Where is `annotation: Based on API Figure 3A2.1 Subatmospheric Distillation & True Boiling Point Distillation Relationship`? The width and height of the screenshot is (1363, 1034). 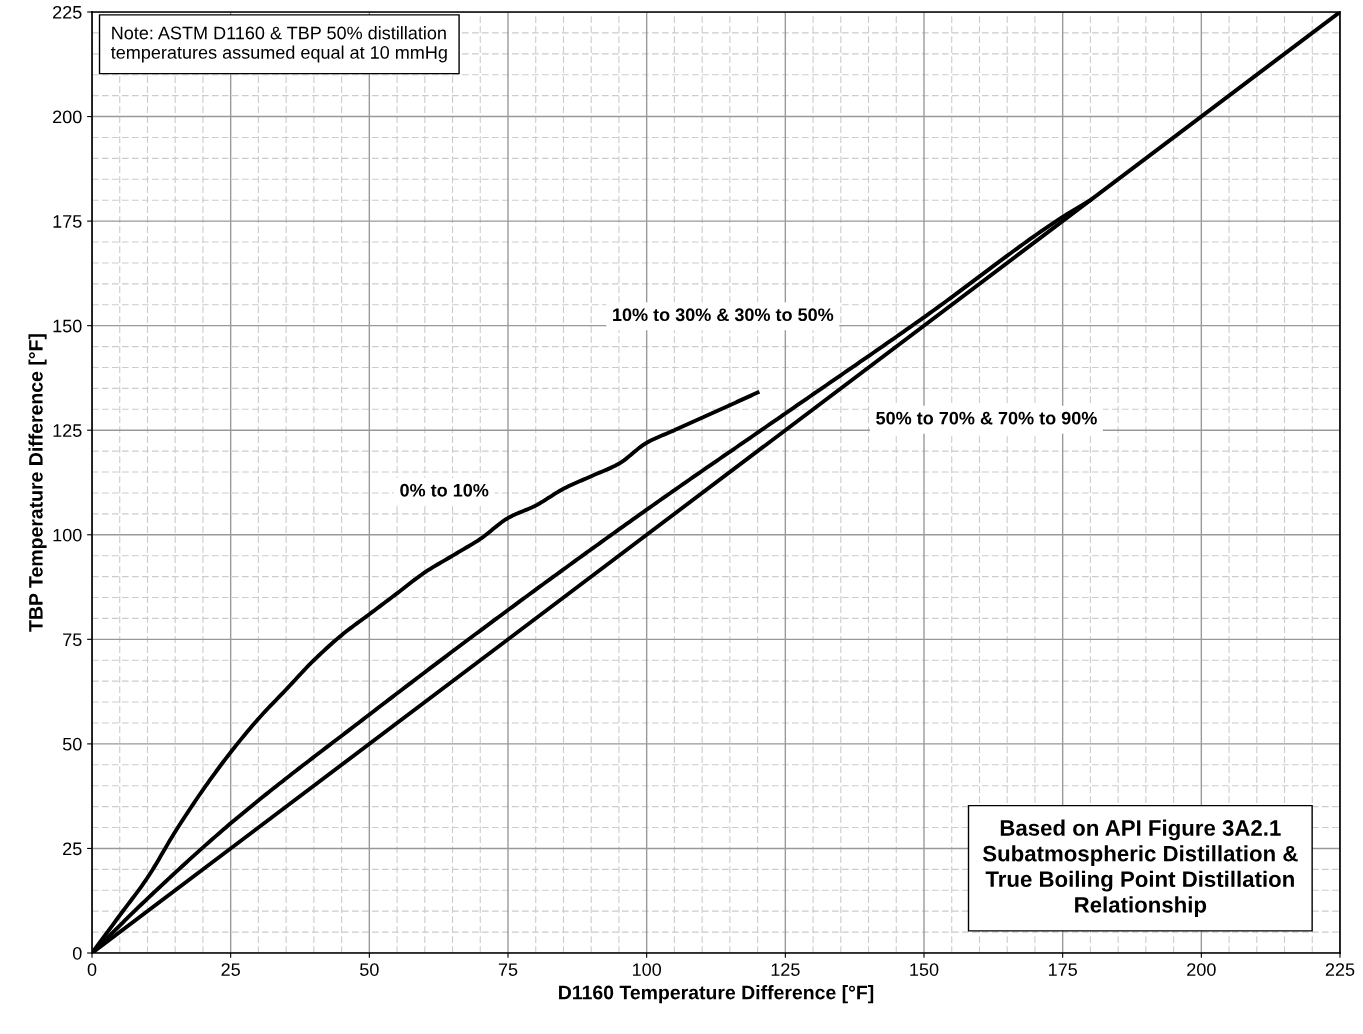 annotation: Based on API Figure 3A2.1 Subatmospheric Distillation & True Boiling Point Distillation Relationship is located at coordinates (1140, 868).